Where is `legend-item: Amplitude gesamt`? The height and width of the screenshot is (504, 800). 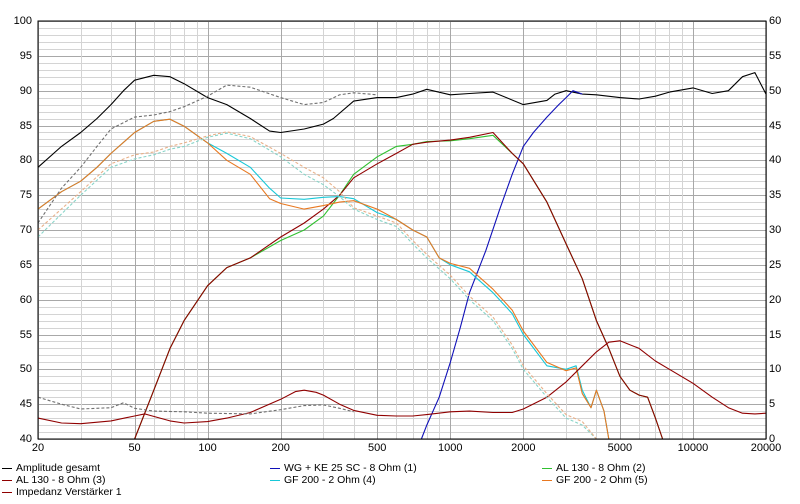 legend-item: Amplitude gesamt is located at coordinates (51, 468).